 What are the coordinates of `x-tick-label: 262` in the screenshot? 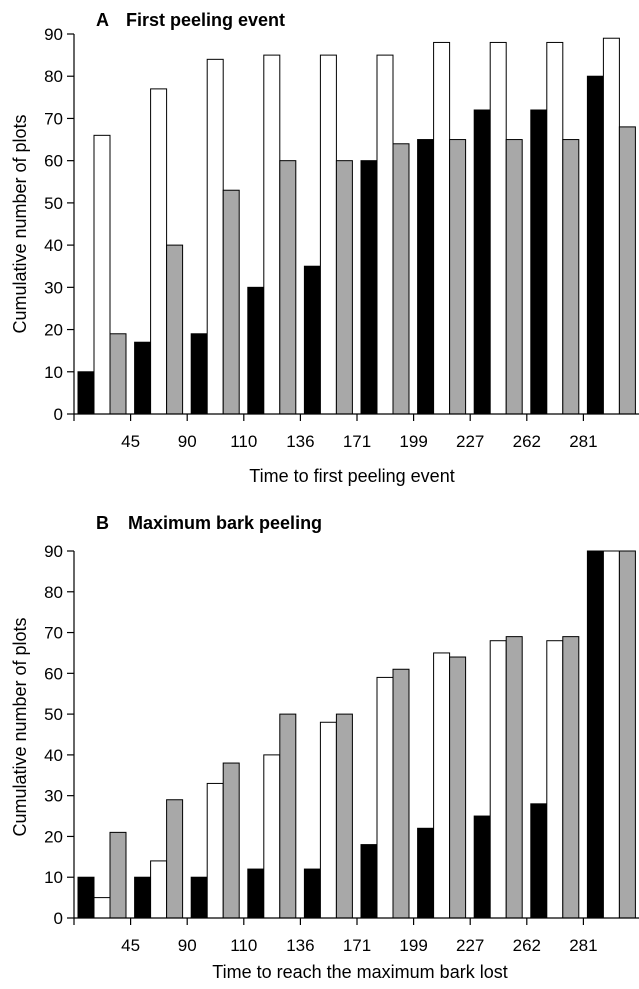 It's located at (527, 945).